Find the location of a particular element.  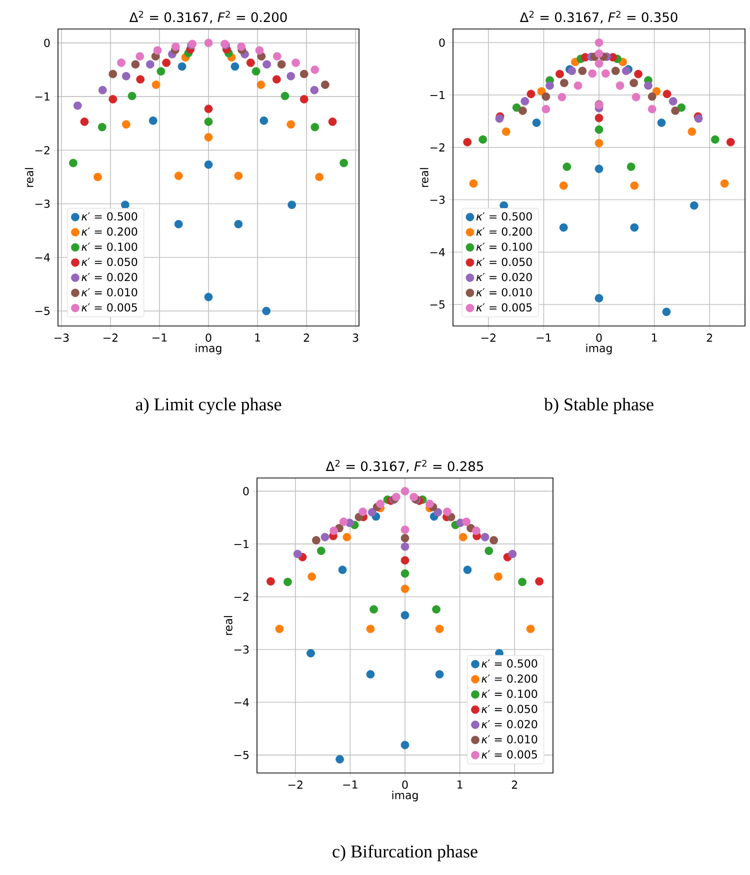

chart-title: Δ$^{2}$ = 0.3167, F$^{2}$ = 0.200 is located at coordinates (208, 17).